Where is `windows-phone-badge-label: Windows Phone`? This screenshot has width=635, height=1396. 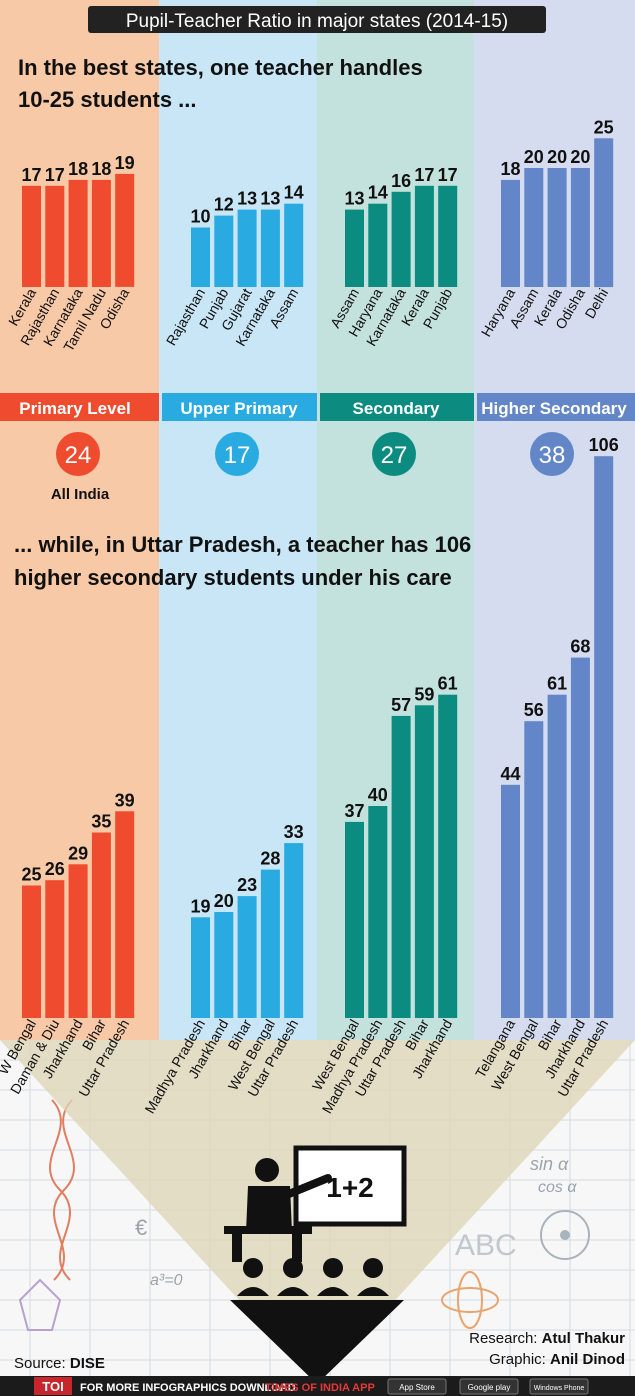 windows-phone-badge-label: Windows Phone is located at coordinates (559, 1388).